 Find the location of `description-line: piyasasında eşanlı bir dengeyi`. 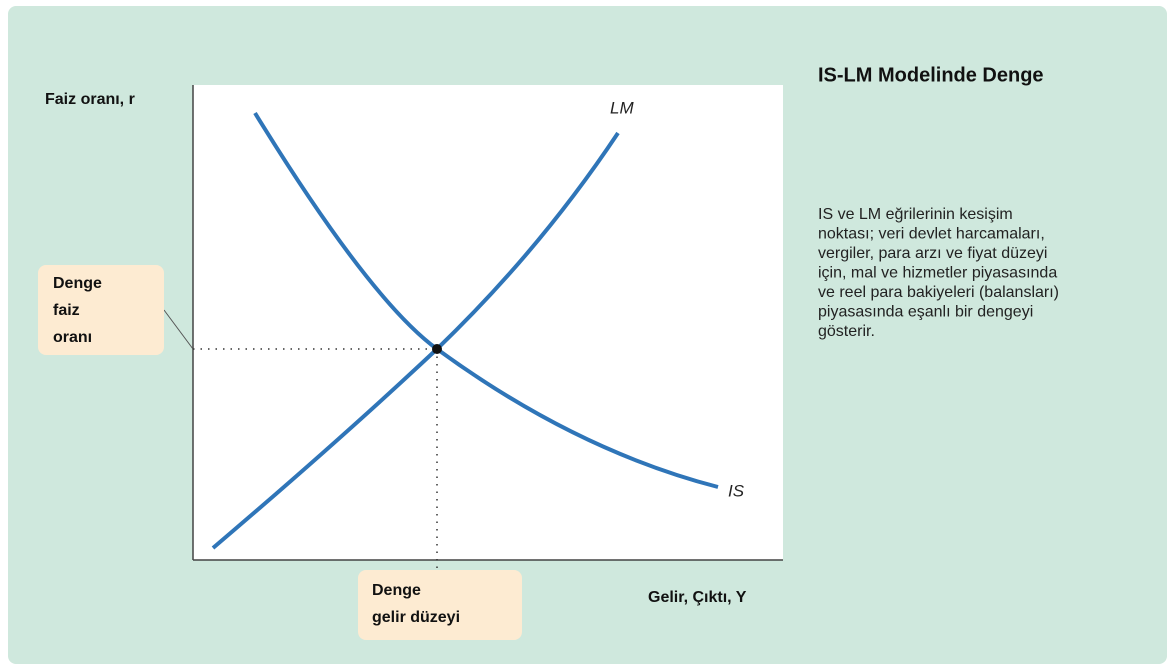

description-line: piyasasında eşanlı bir dengeyi is located at coordinates (925, 312).